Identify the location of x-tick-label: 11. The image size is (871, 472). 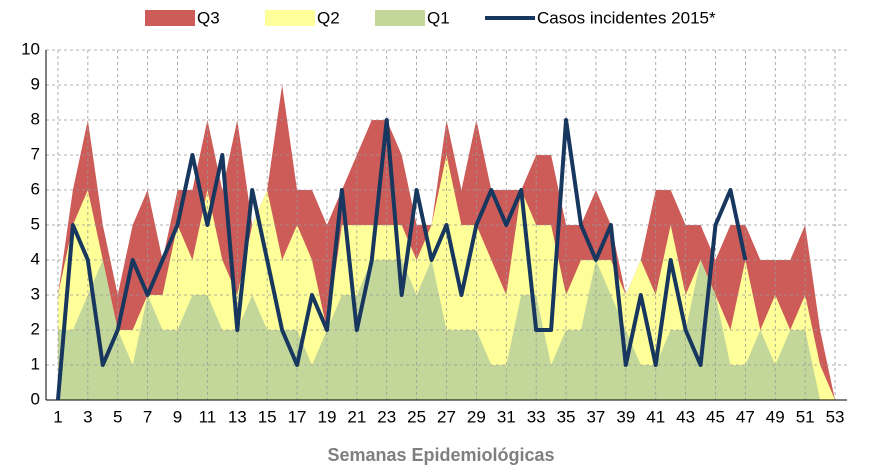
(208, 416).